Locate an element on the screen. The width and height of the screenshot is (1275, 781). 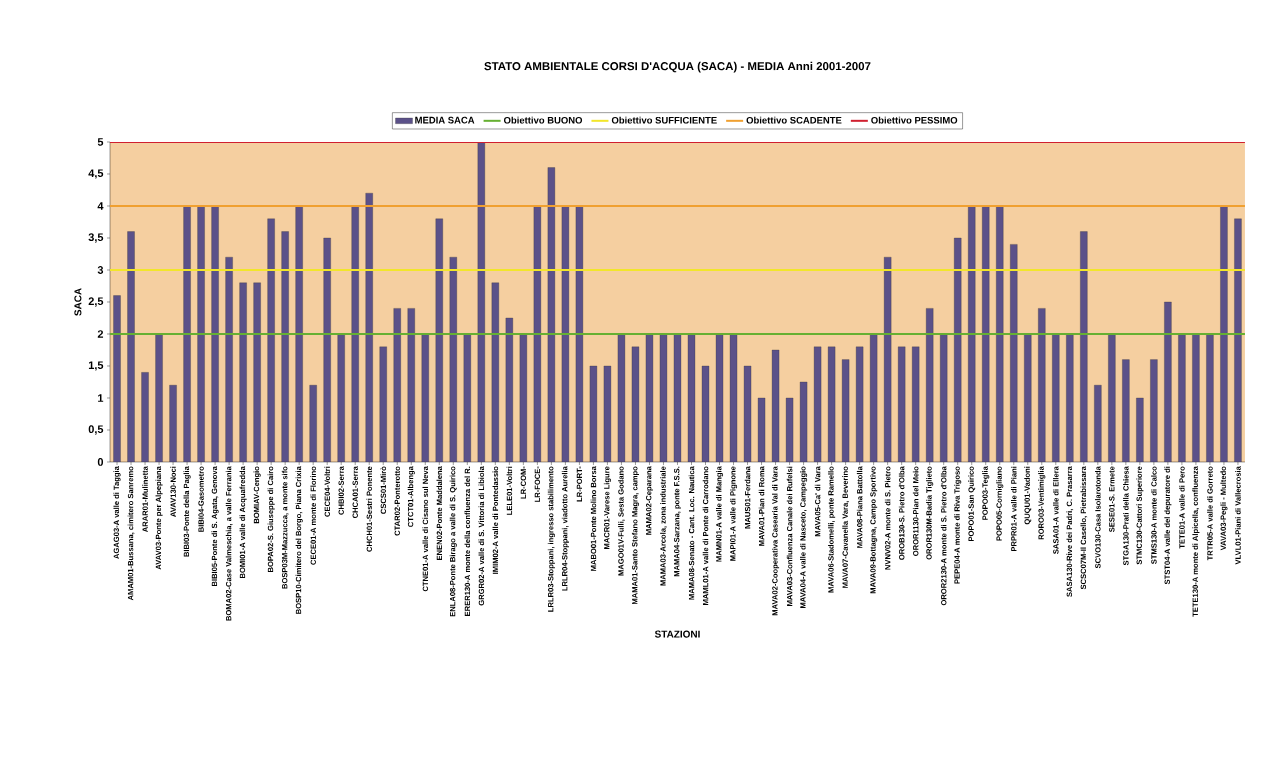
y-tick-label: 0,5 is located at coordinates (96, 430).